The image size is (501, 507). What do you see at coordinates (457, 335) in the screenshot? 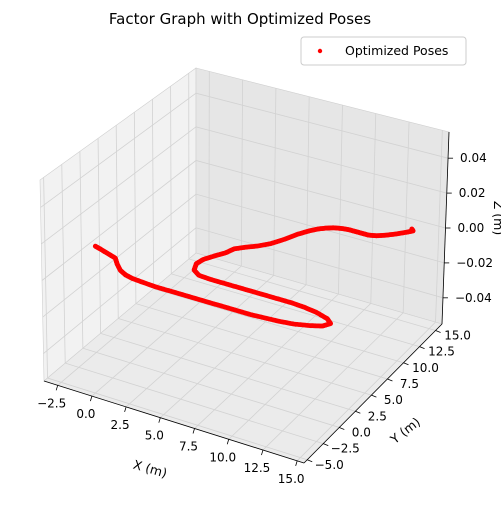
I see `y-tick-label: 15.0` at bounding box center [457, 335].